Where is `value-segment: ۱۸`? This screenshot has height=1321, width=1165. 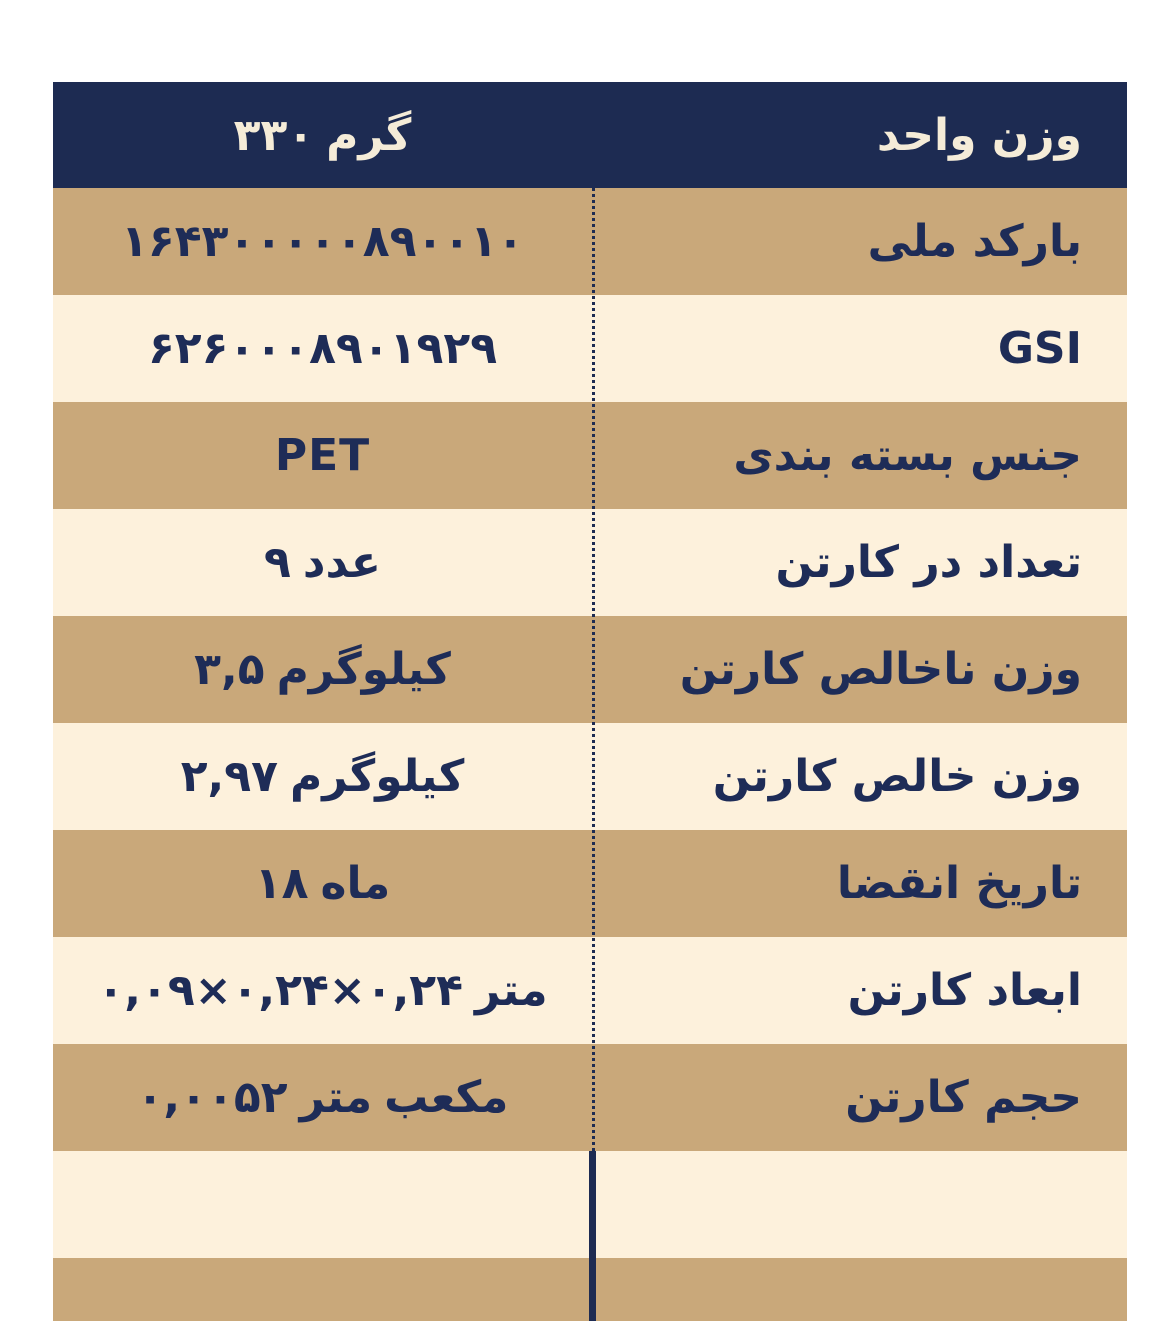
value-segment: ۱۸ is located at coordinates (281, 883).